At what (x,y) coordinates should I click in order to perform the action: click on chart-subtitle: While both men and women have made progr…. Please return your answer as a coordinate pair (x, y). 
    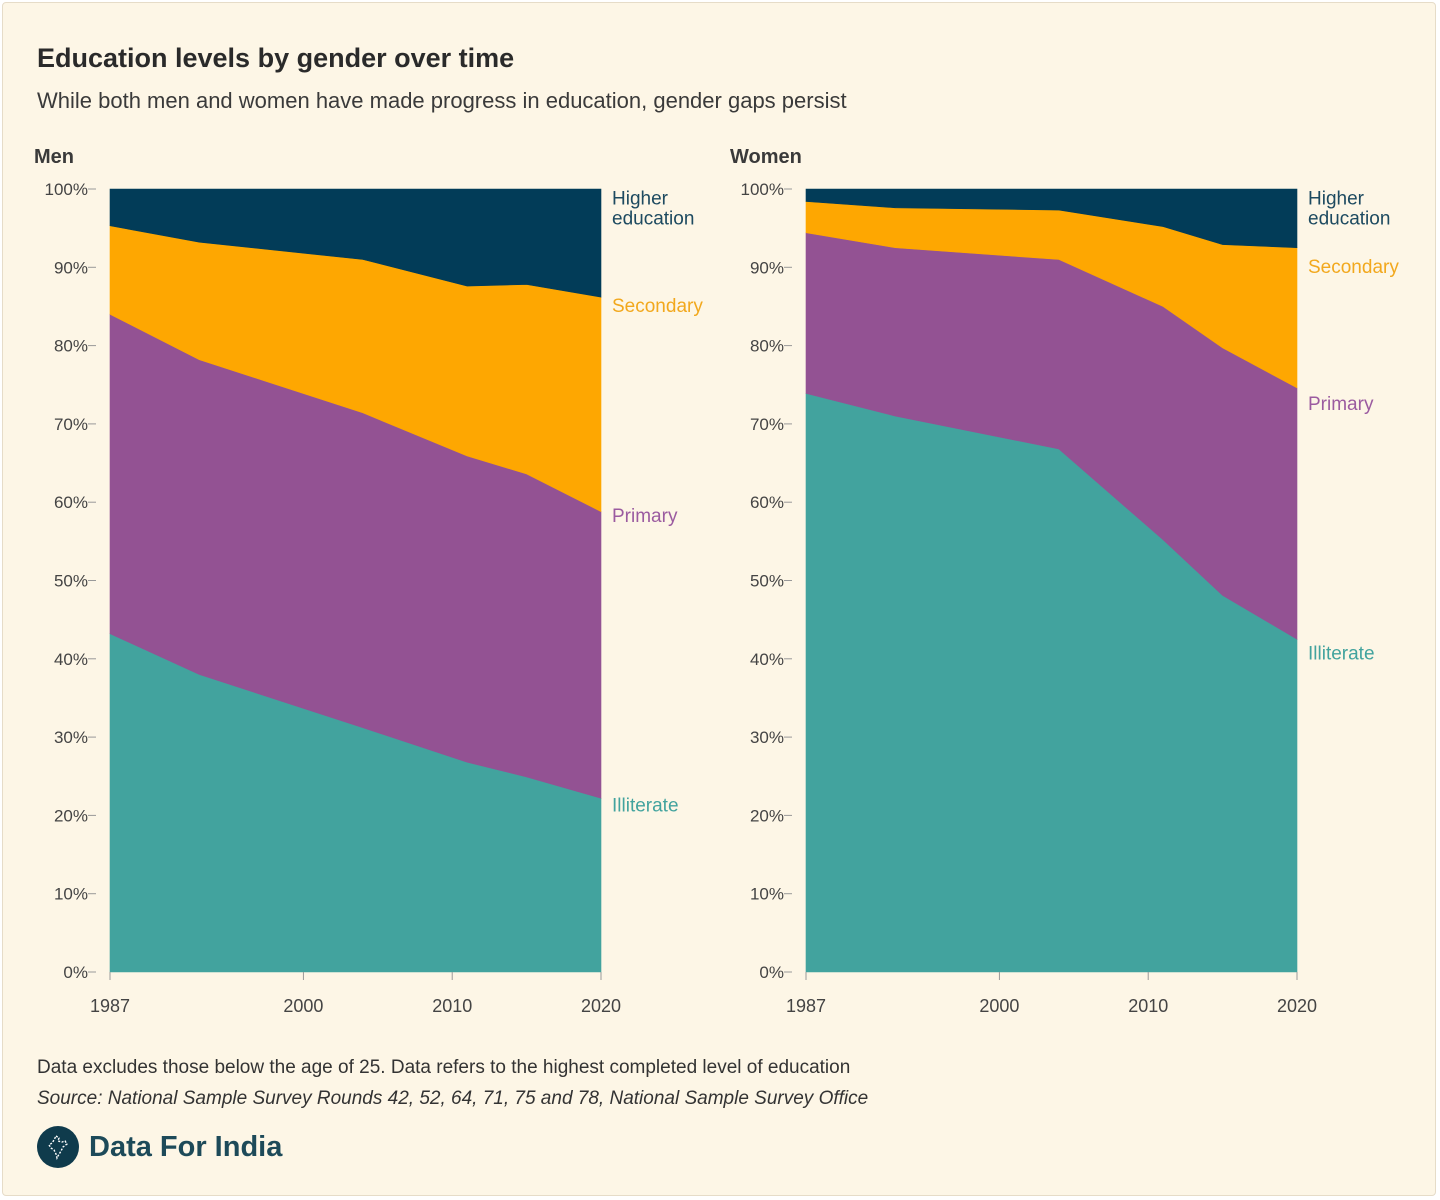
    Looking at the image, I should click on (442, 100).